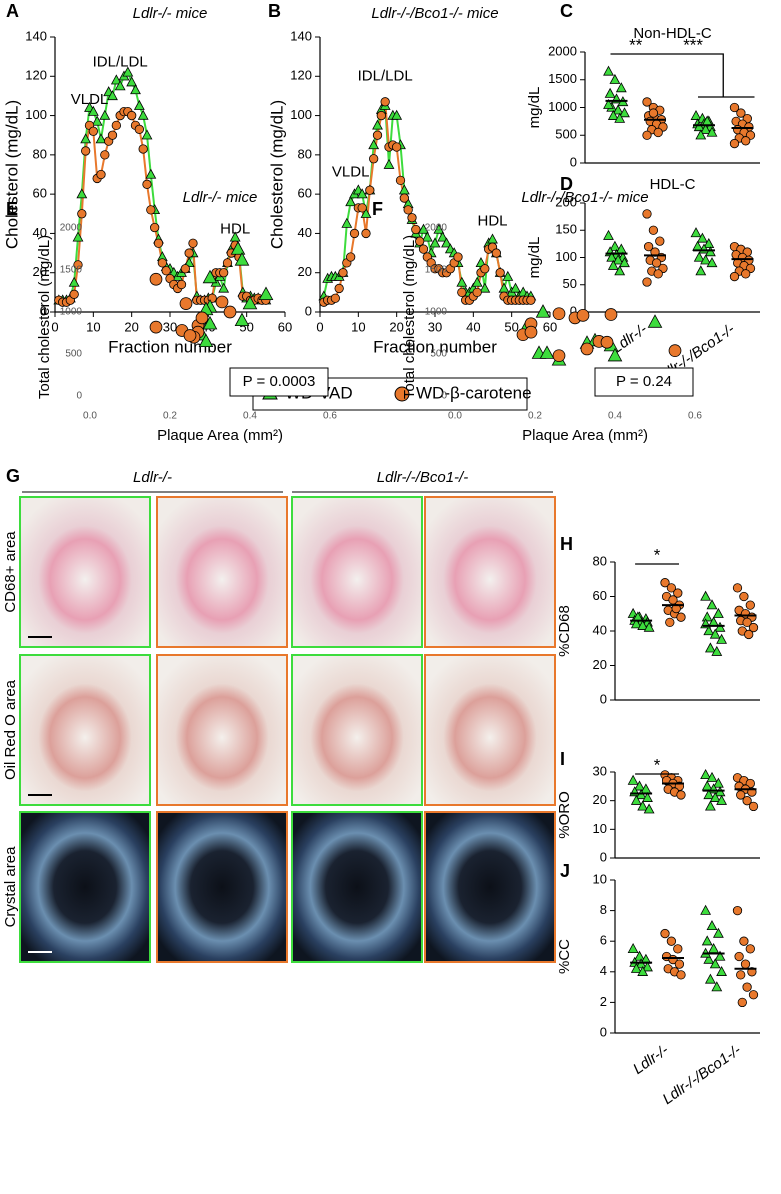  Describe the element at coordinates (36, 75) in the screenshot. I see `y-tick-label: 120` at that location.